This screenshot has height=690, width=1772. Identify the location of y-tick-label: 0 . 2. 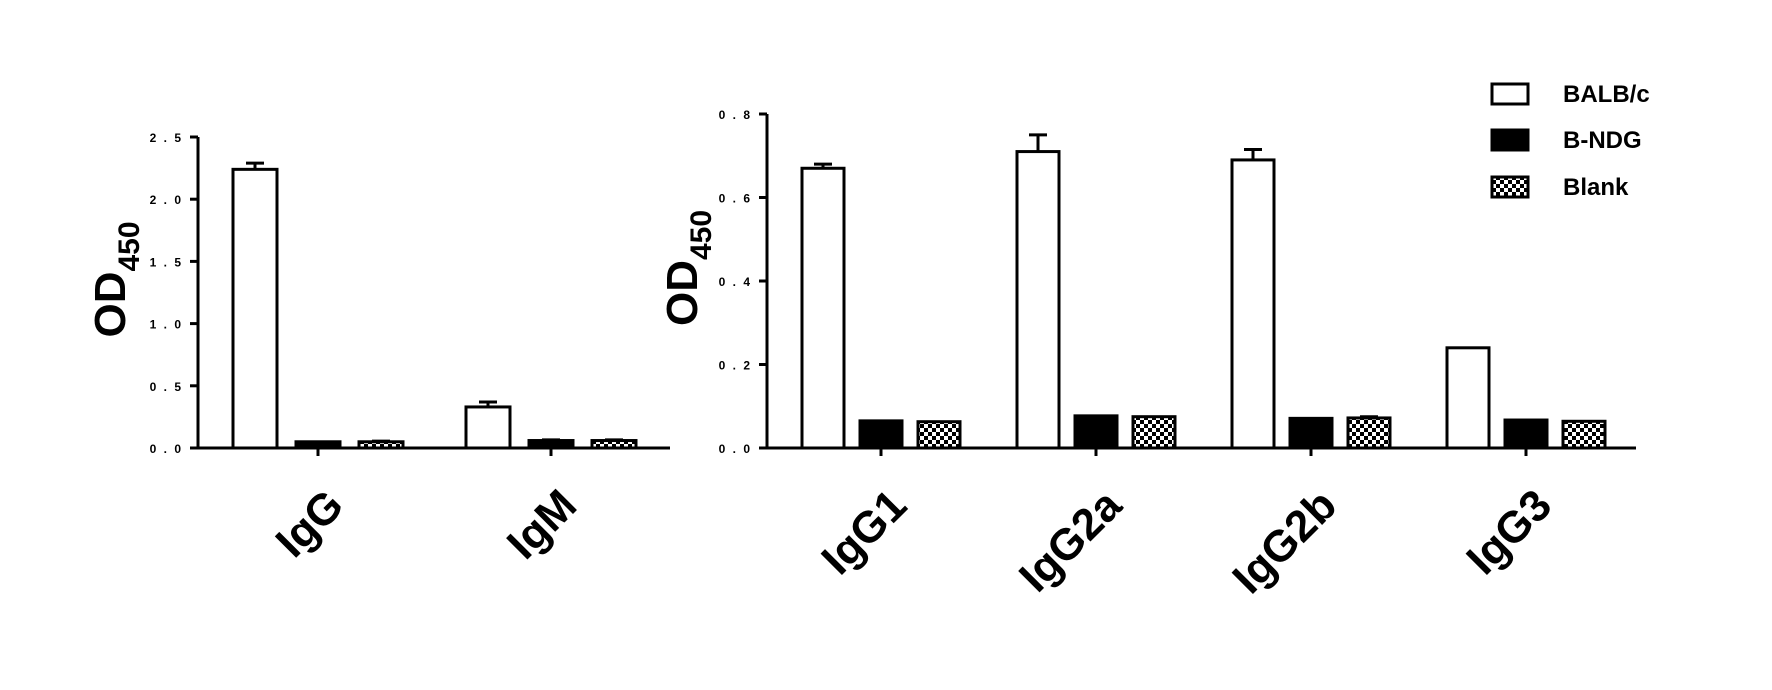
(735, 366).